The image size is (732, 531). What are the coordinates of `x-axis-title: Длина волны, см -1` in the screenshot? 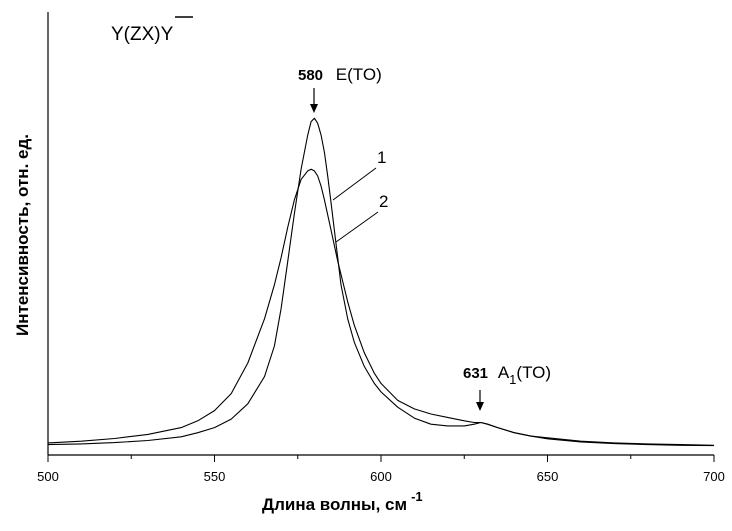 It's located at (342, 501).